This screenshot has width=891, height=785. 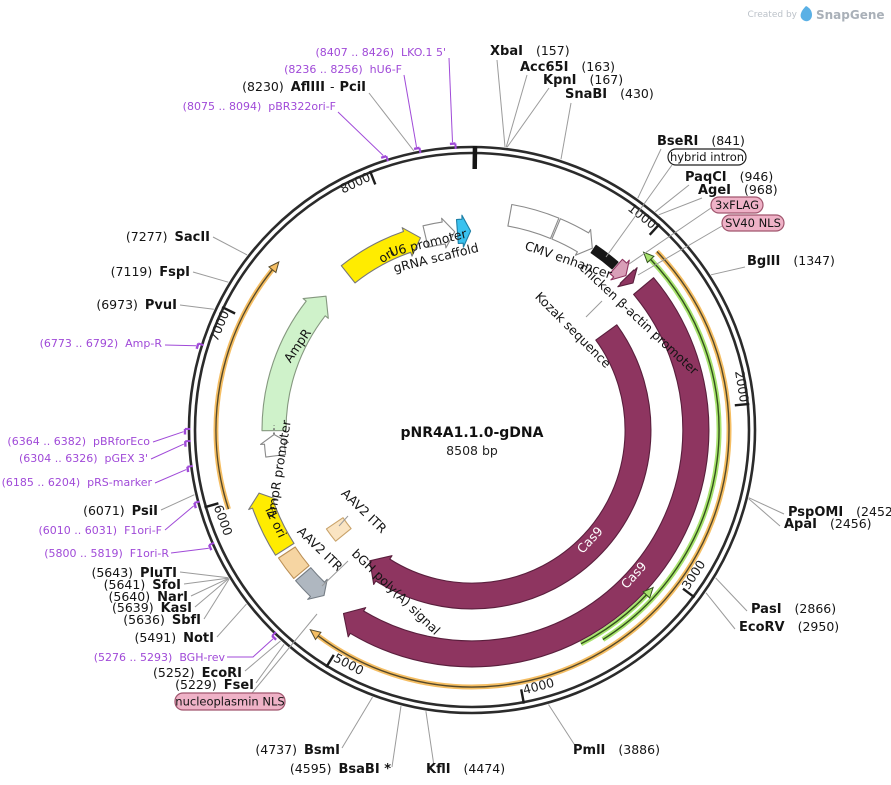 What do you see at coordinates (711, 245) in the screenshot?
I see `sv40-nls-label: SV40 NLS` at bounding box center [711, 245].